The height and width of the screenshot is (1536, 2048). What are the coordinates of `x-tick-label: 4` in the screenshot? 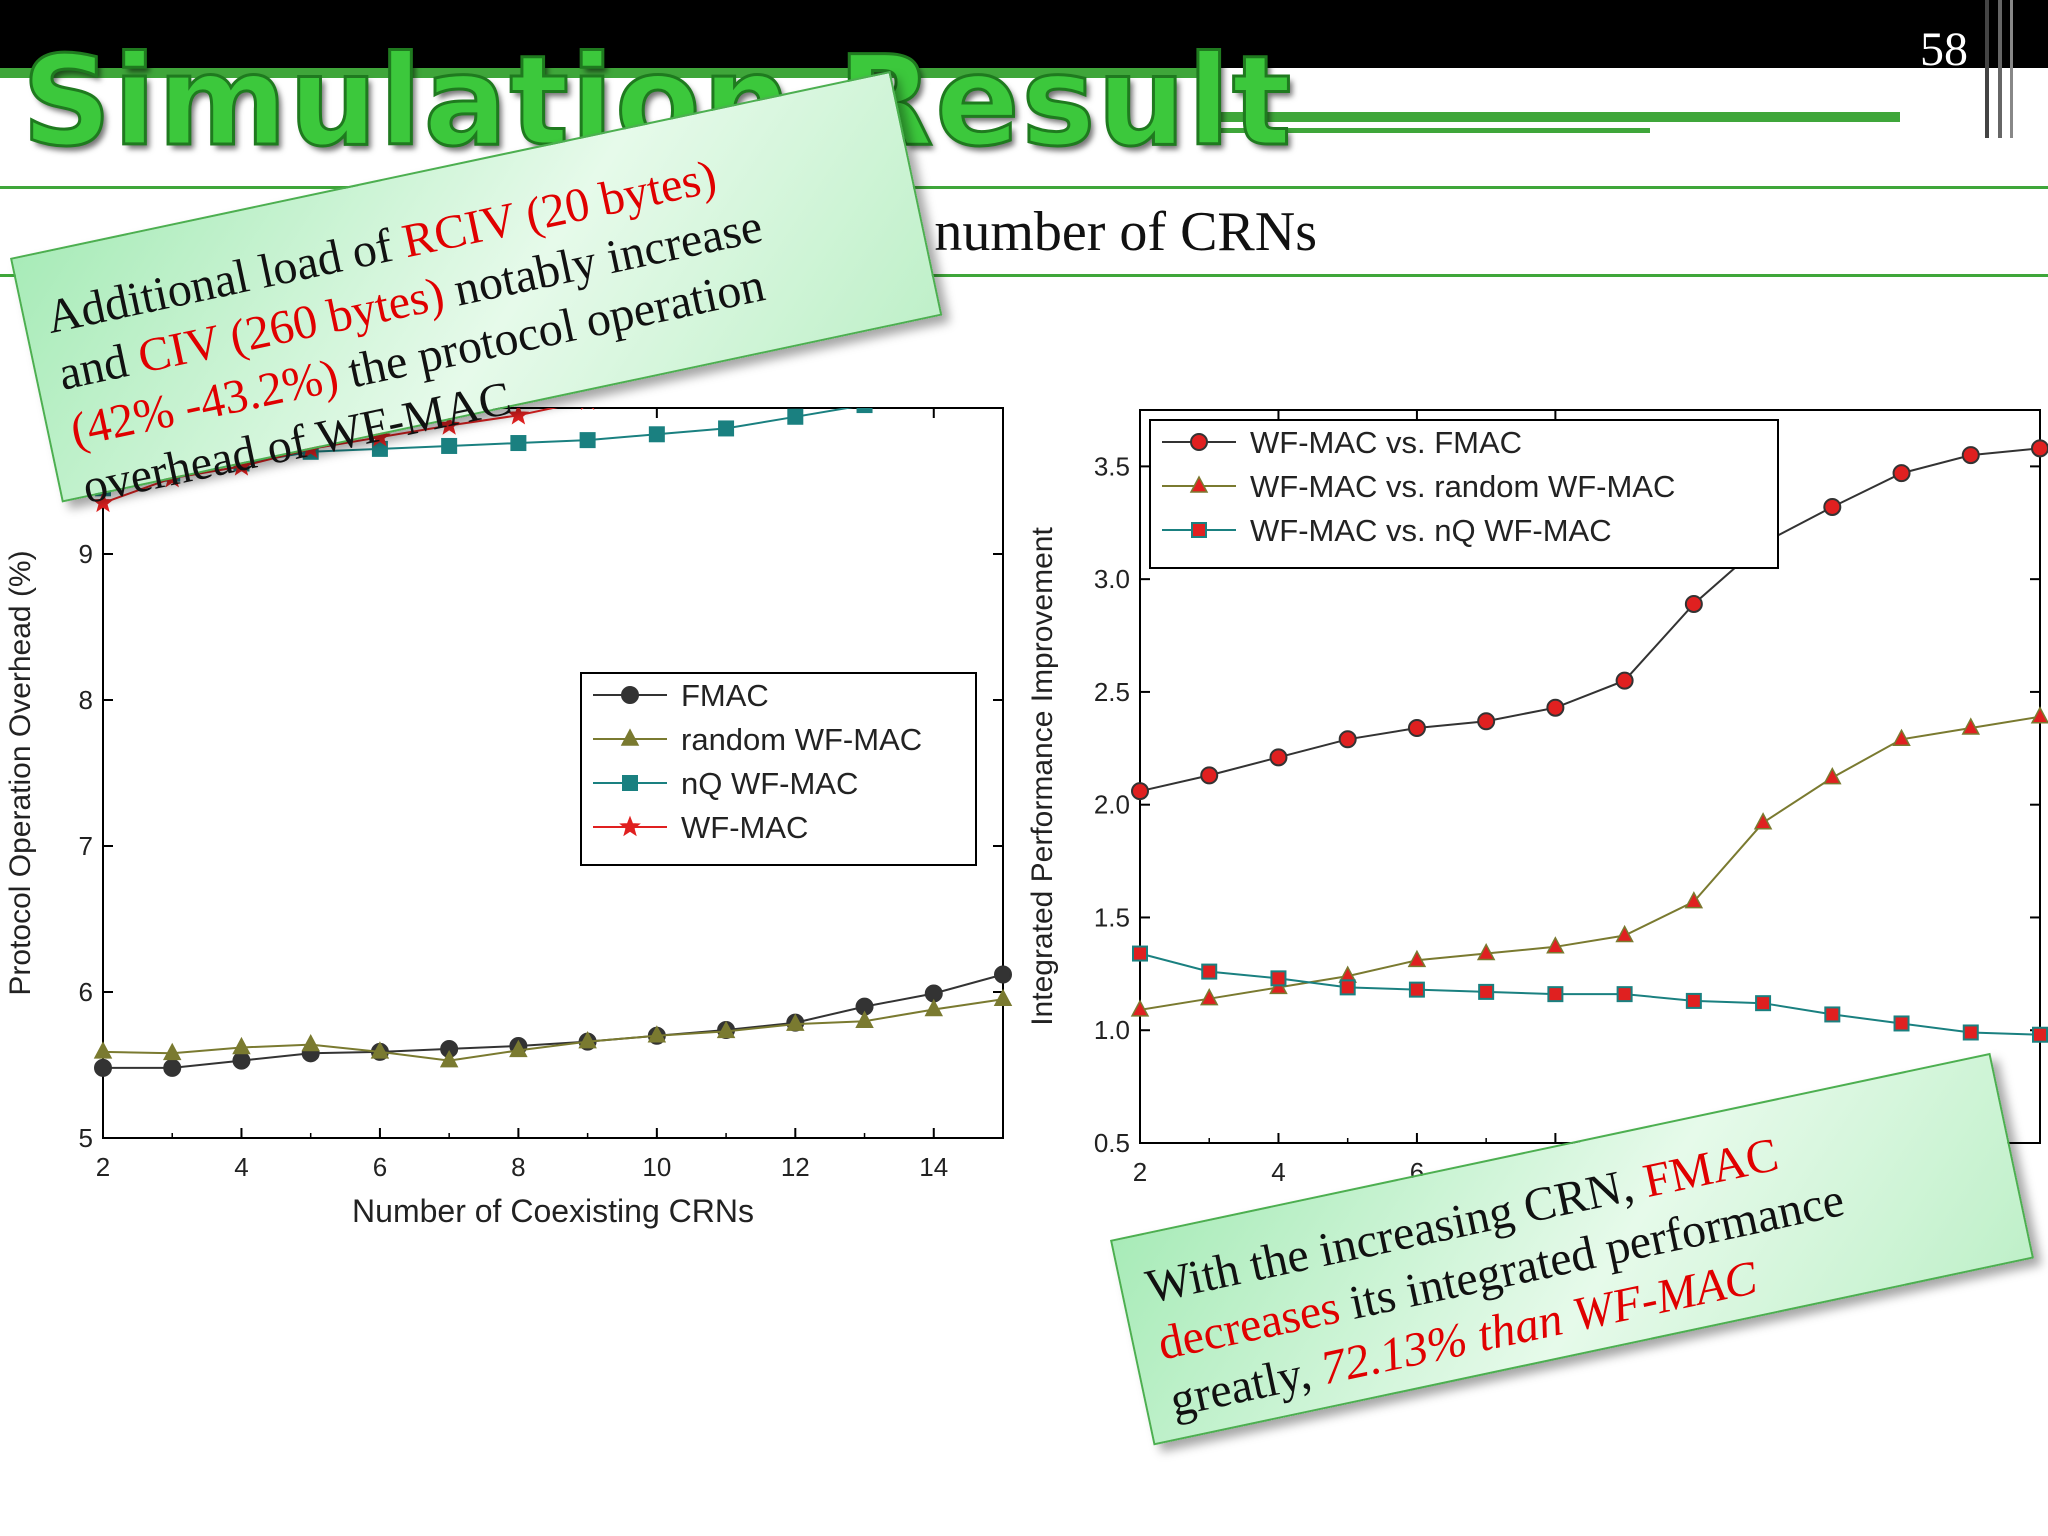 It's located at (1278, 1172).